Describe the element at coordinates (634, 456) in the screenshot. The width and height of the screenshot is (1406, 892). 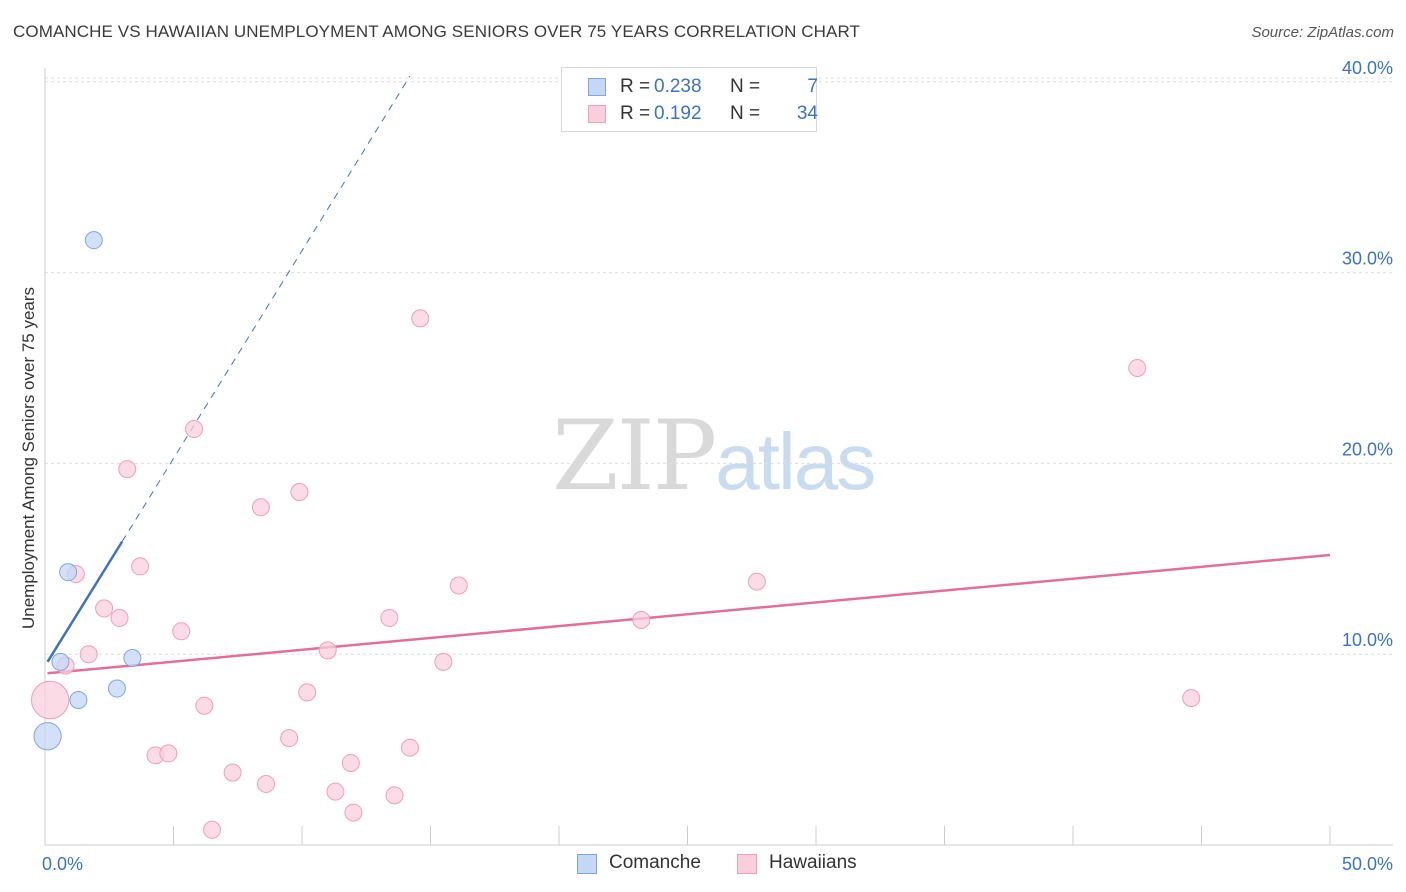
I see `watermark-zip: ZIP` at that location.